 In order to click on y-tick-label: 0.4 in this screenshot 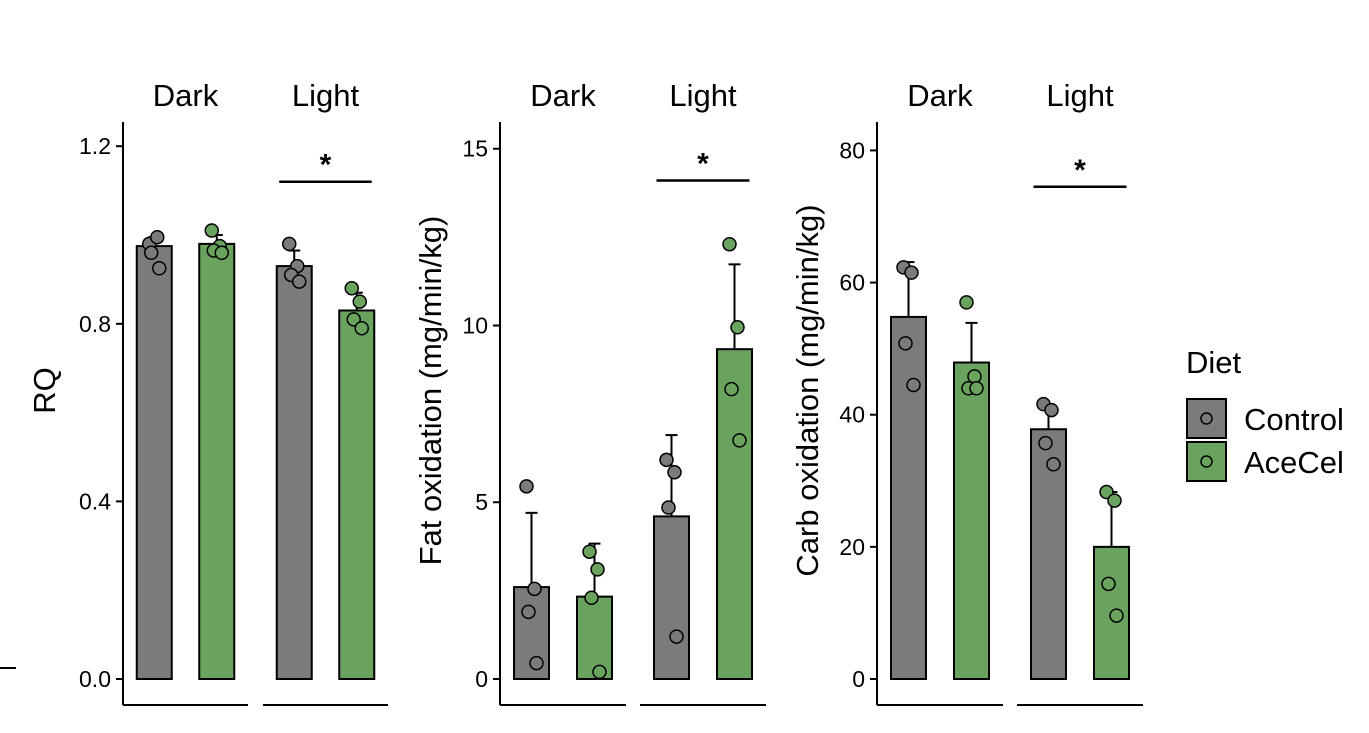, I will do `click(95, 501)`.